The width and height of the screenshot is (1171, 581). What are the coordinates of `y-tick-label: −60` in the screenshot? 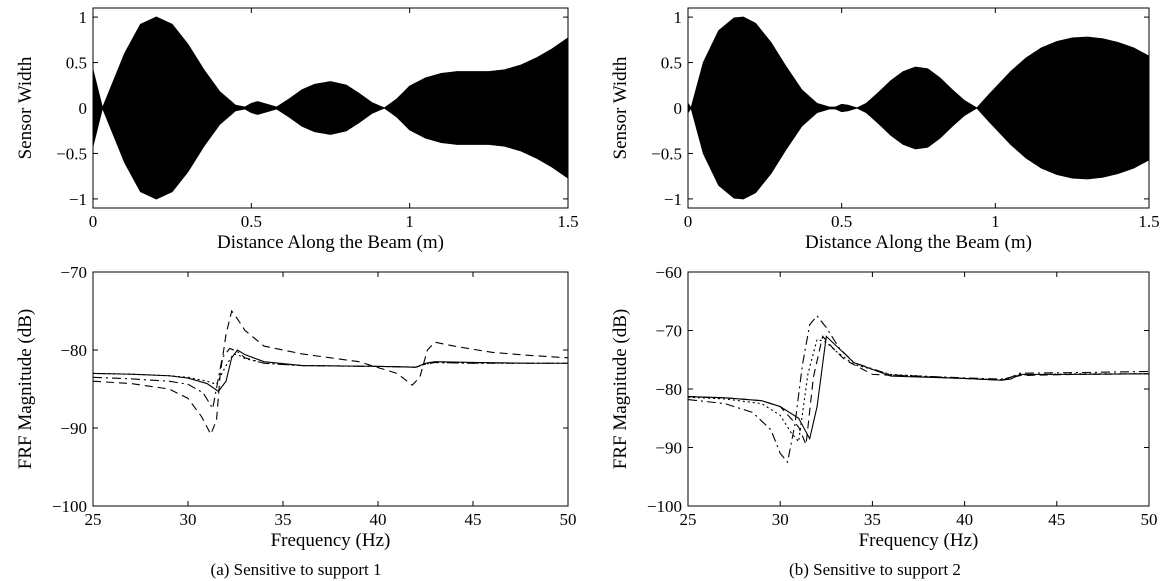 It's located at (668, 272).